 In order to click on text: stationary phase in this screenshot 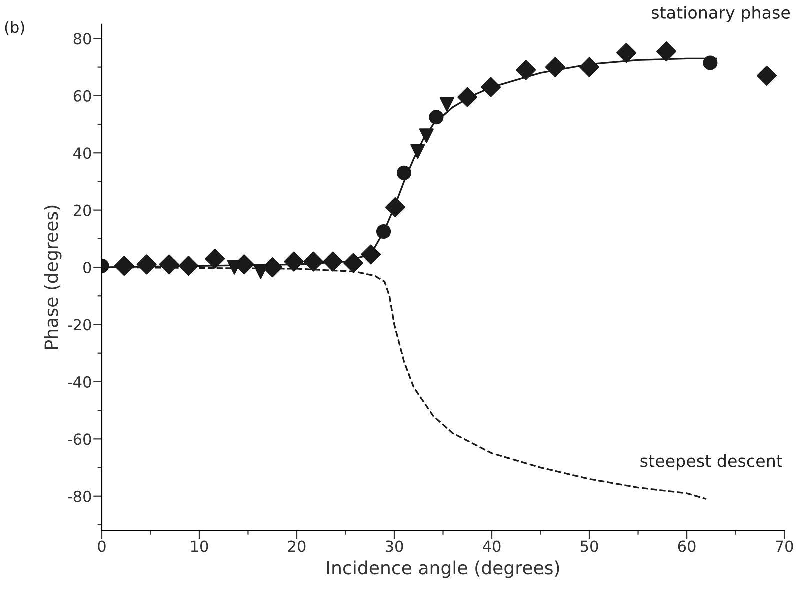, I will do `click(721, 14)`.